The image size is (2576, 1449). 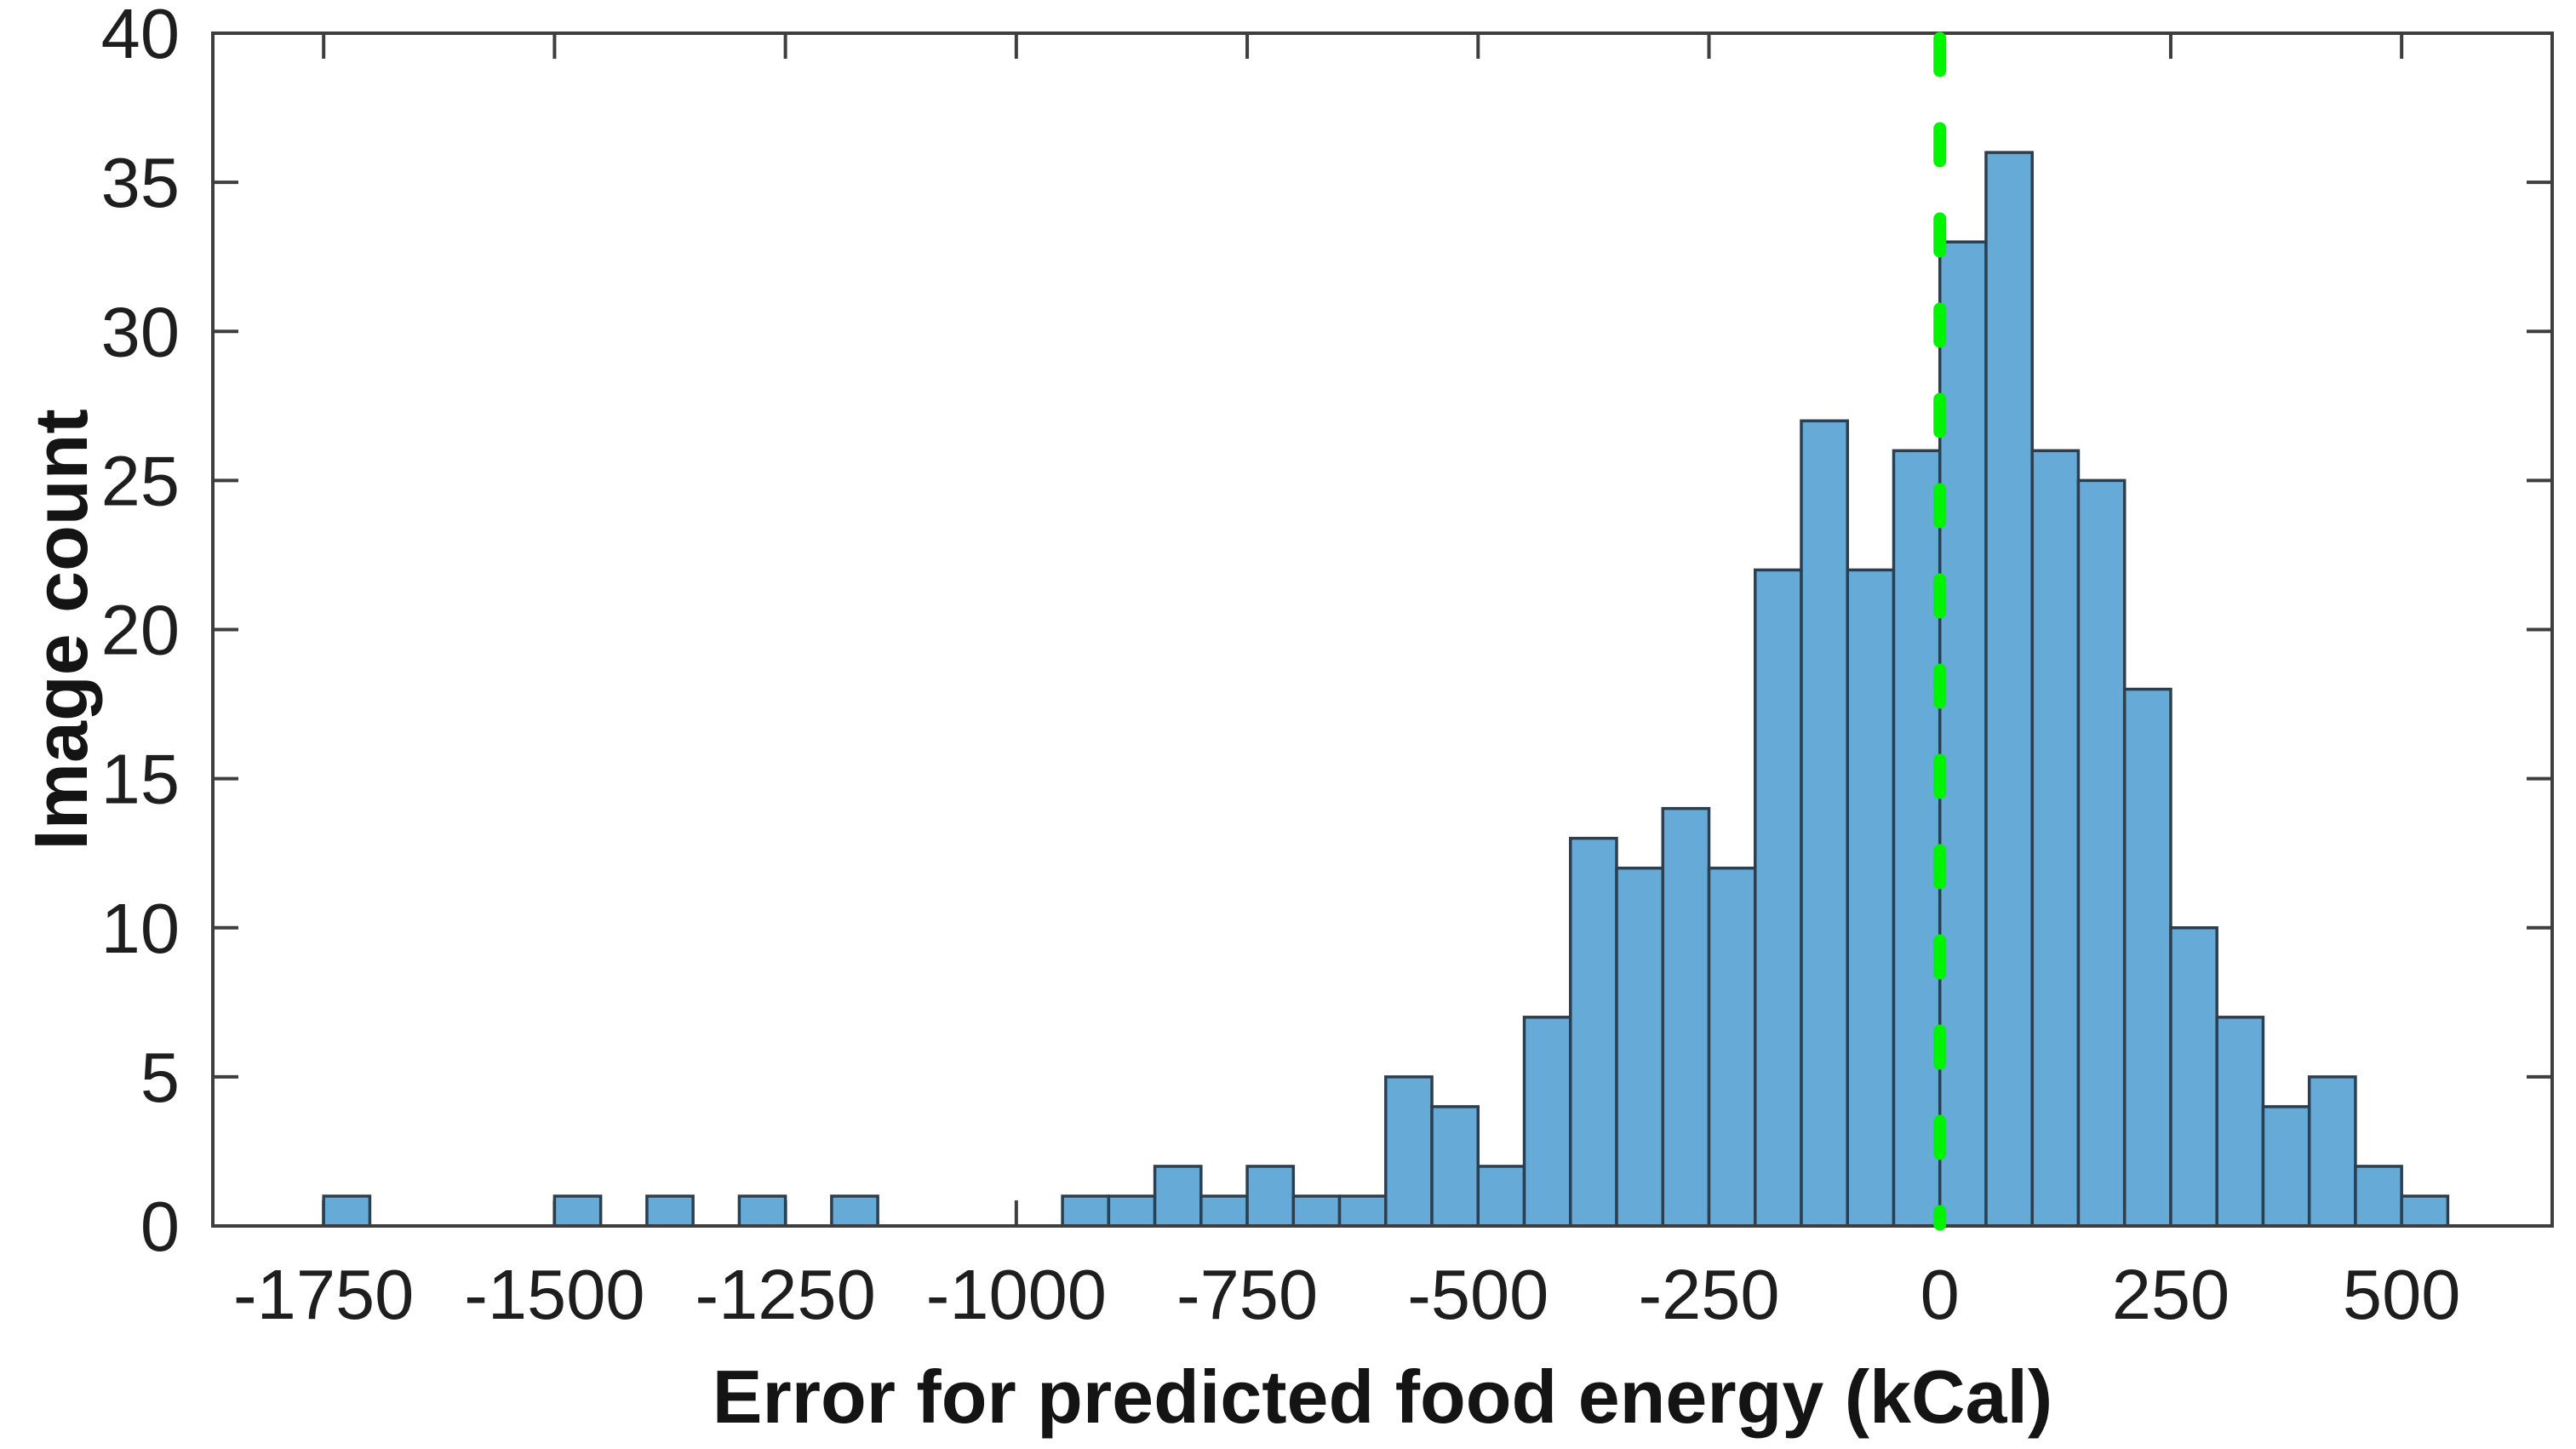 What do you see at coordinates (140, 630) in the screenshot?
I see `y-tick-label: 20` at bounding box center [140, 630].